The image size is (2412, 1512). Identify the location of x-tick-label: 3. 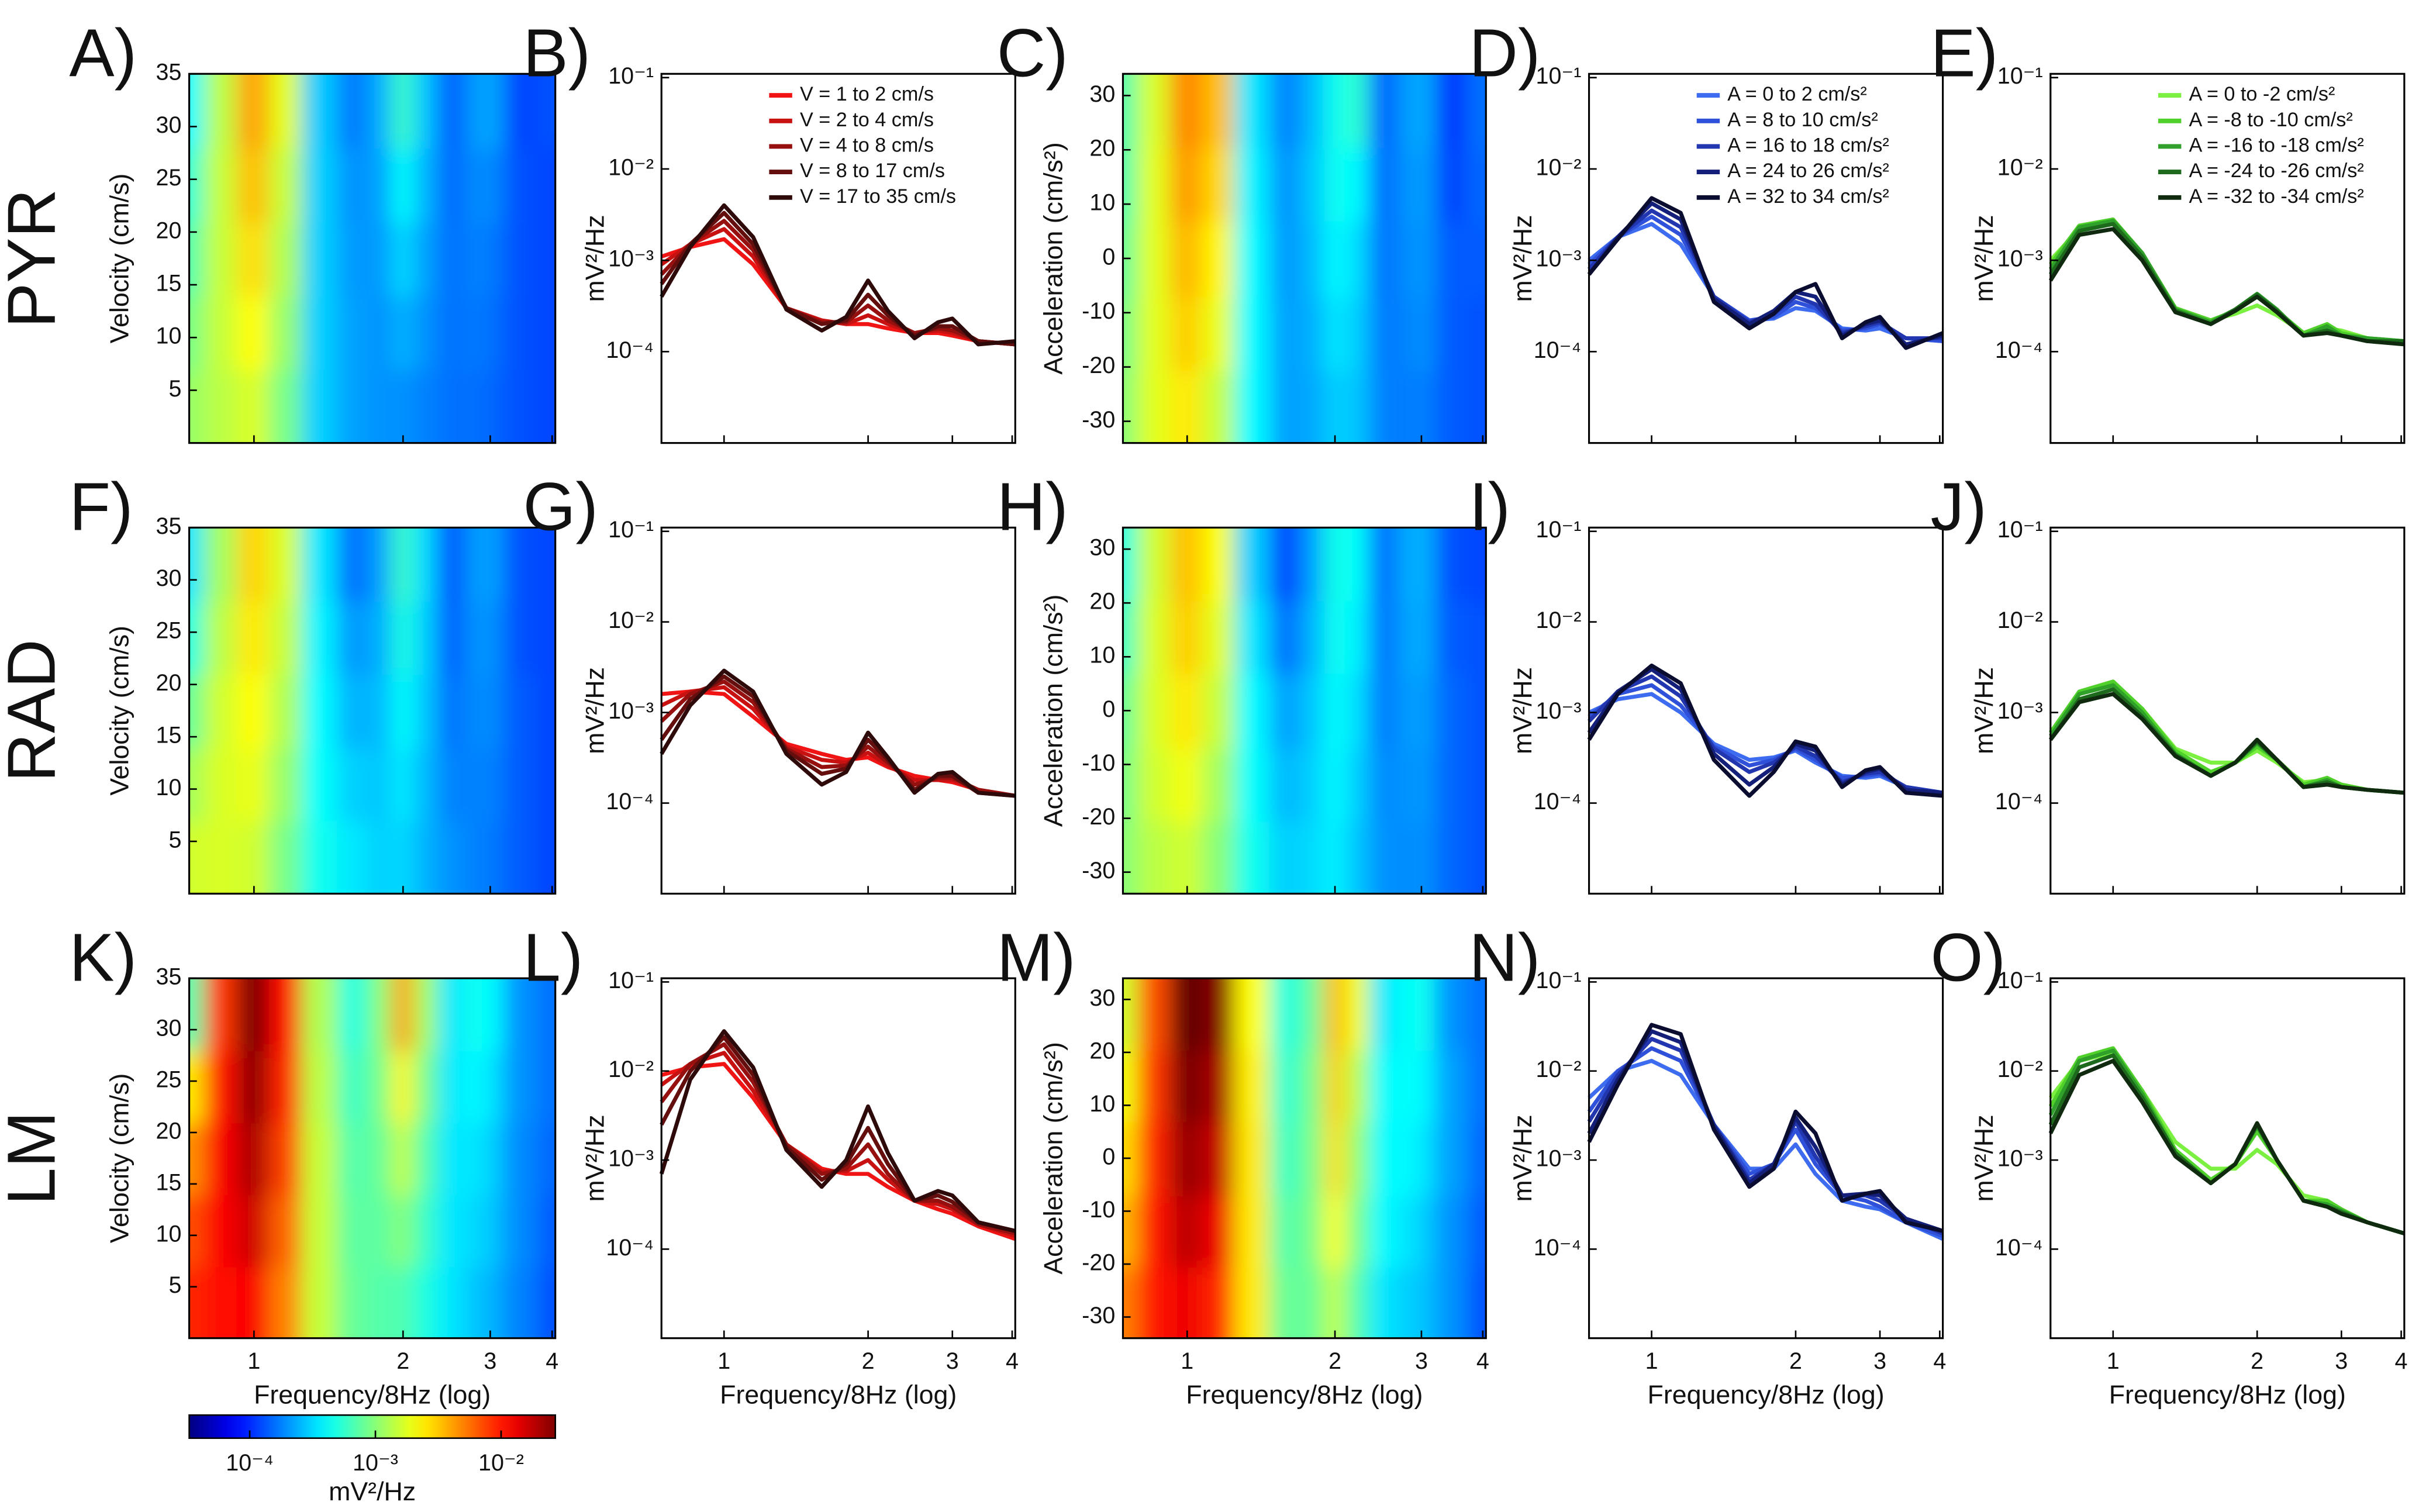
(2341, 1361).